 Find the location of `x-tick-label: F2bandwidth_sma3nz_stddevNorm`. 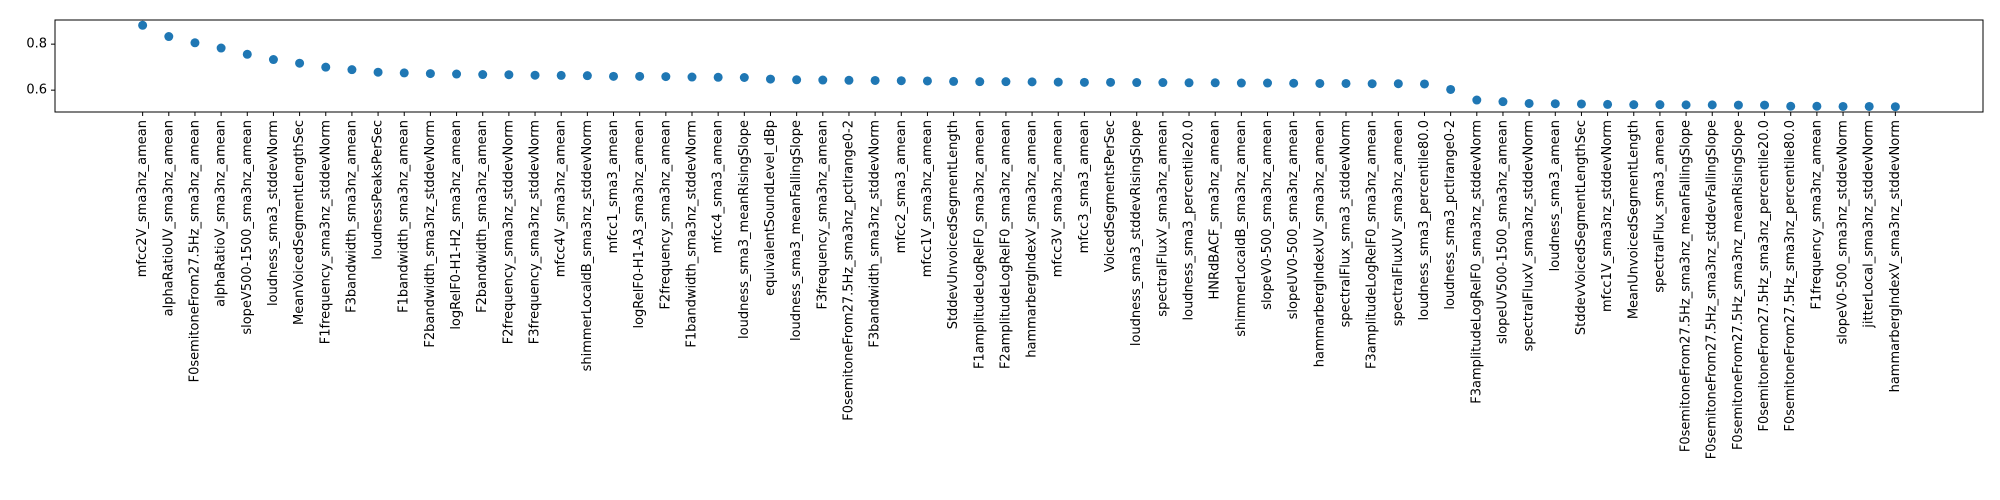

x-tick-label: F2bandwidth_sma3nz_stddevNorm is located at coordinates (430, 234).